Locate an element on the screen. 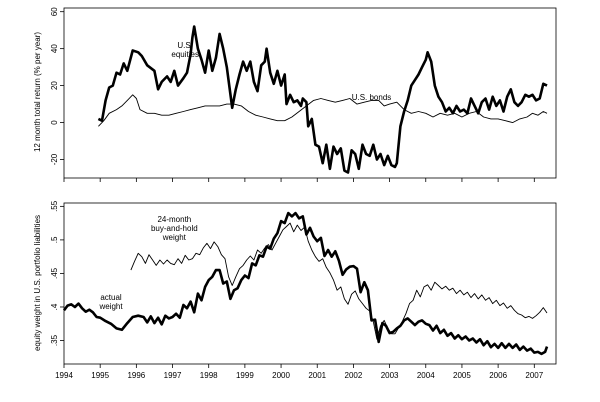 This screenshot has height=402, width=600. annotation-label: 24-month is located at coordinates (174, 219).